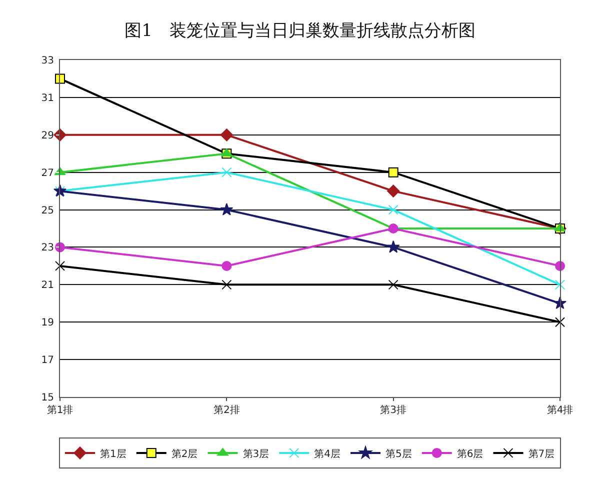  Describe the element at coordinates (113, 454) in the screenshot. I see `legend-label: 第1层` at that location.